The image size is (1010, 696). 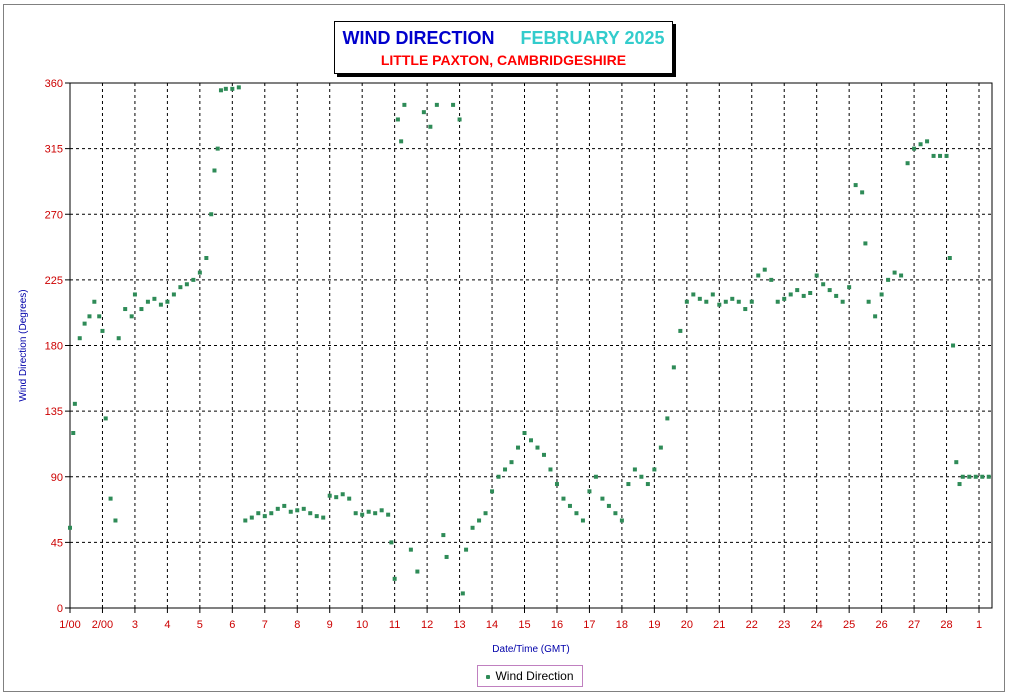 What do you see at coordinates (362, 625) in the screenshot?
I see `x-tick-label: 10` at bounding box center [362, 625].